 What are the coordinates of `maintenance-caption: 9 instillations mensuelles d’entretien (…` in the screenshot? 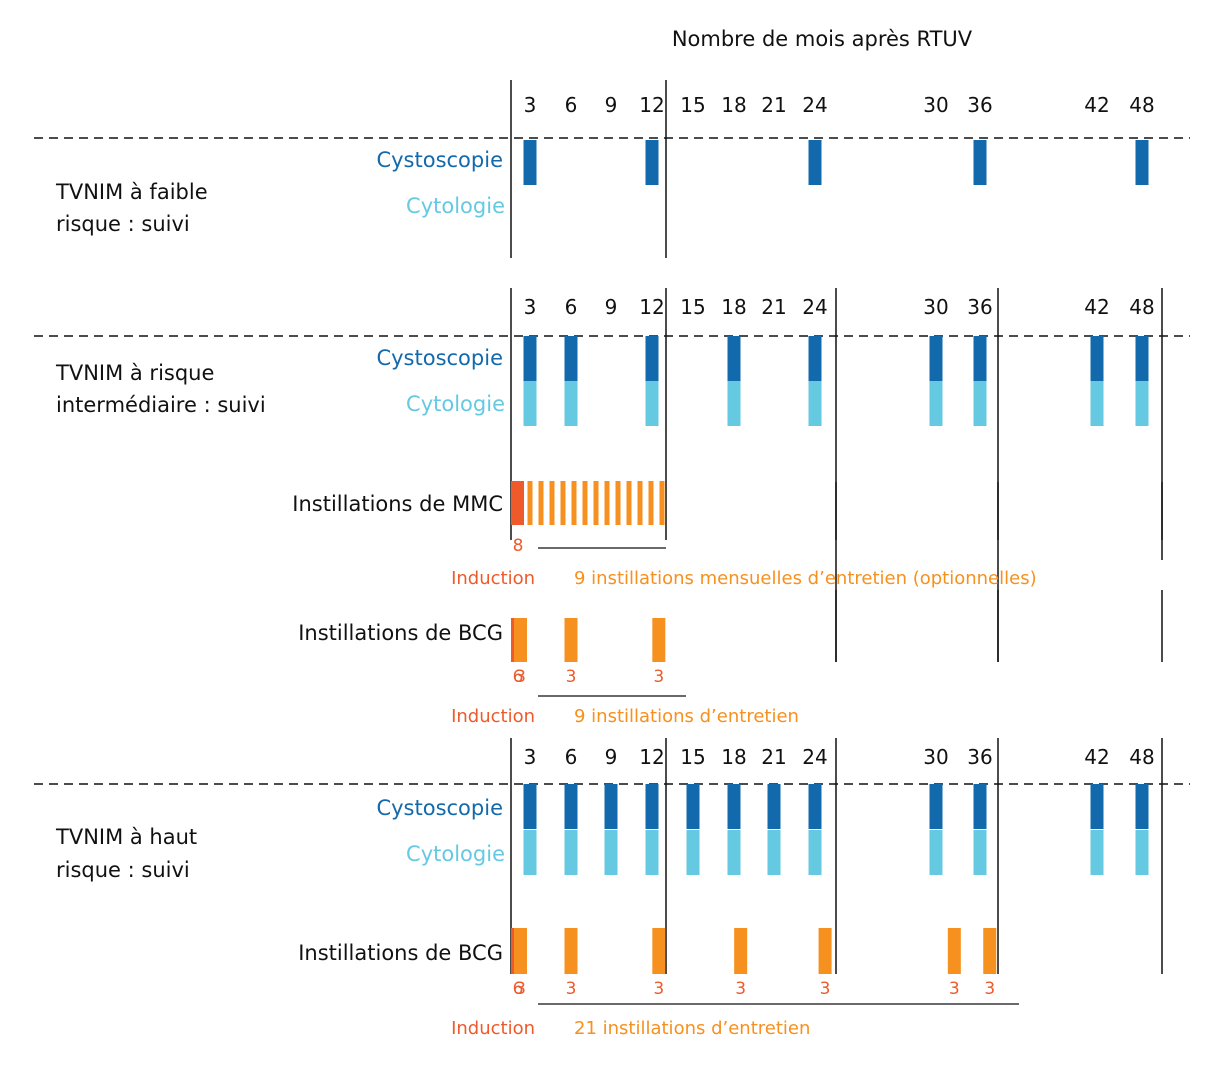 It's located at (805, 578).